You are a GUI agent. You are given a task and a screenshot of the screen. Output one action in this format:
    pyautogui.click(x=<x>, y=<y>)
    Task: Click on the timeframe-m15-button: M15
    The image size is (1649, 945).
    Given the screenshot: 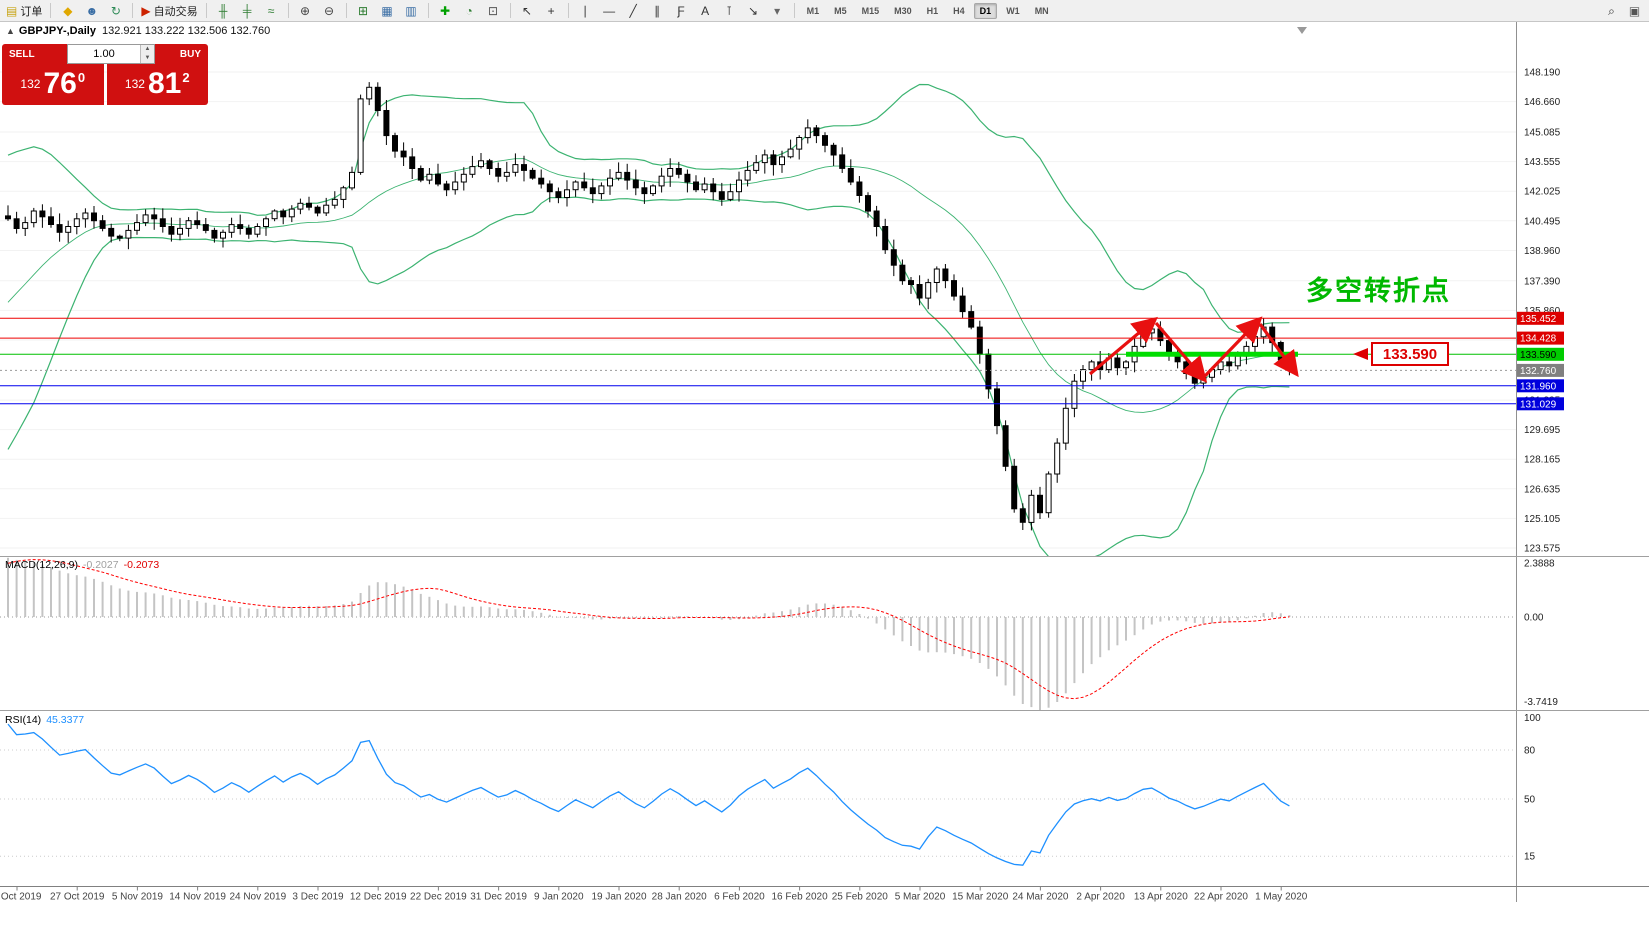 What is the action you would take?
    pyautogui.click(x=870, y=10)
    